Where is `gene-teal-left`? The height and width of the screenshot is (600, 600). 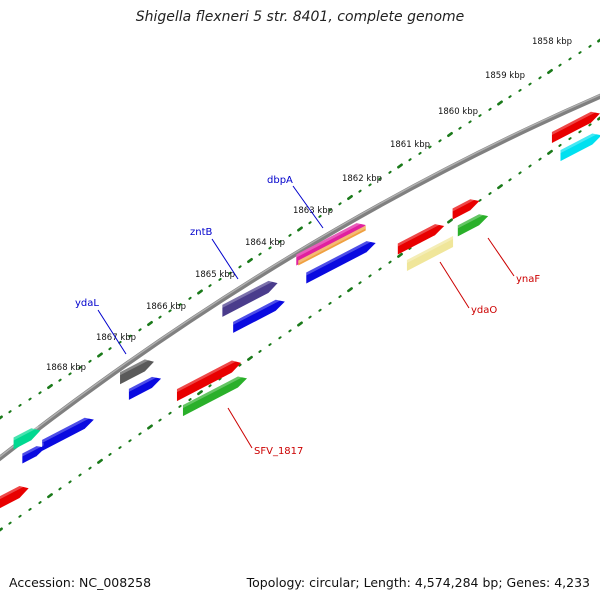
gene-teal-left is located at coordinates (27, 437).